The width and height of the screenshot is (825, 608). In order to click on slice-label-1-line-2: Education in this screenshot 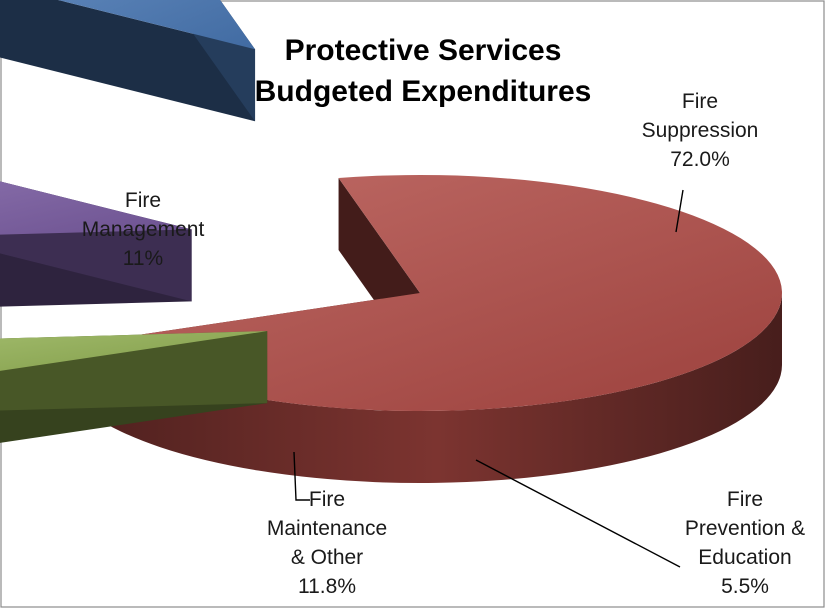, I will do `click(744, 557)`.